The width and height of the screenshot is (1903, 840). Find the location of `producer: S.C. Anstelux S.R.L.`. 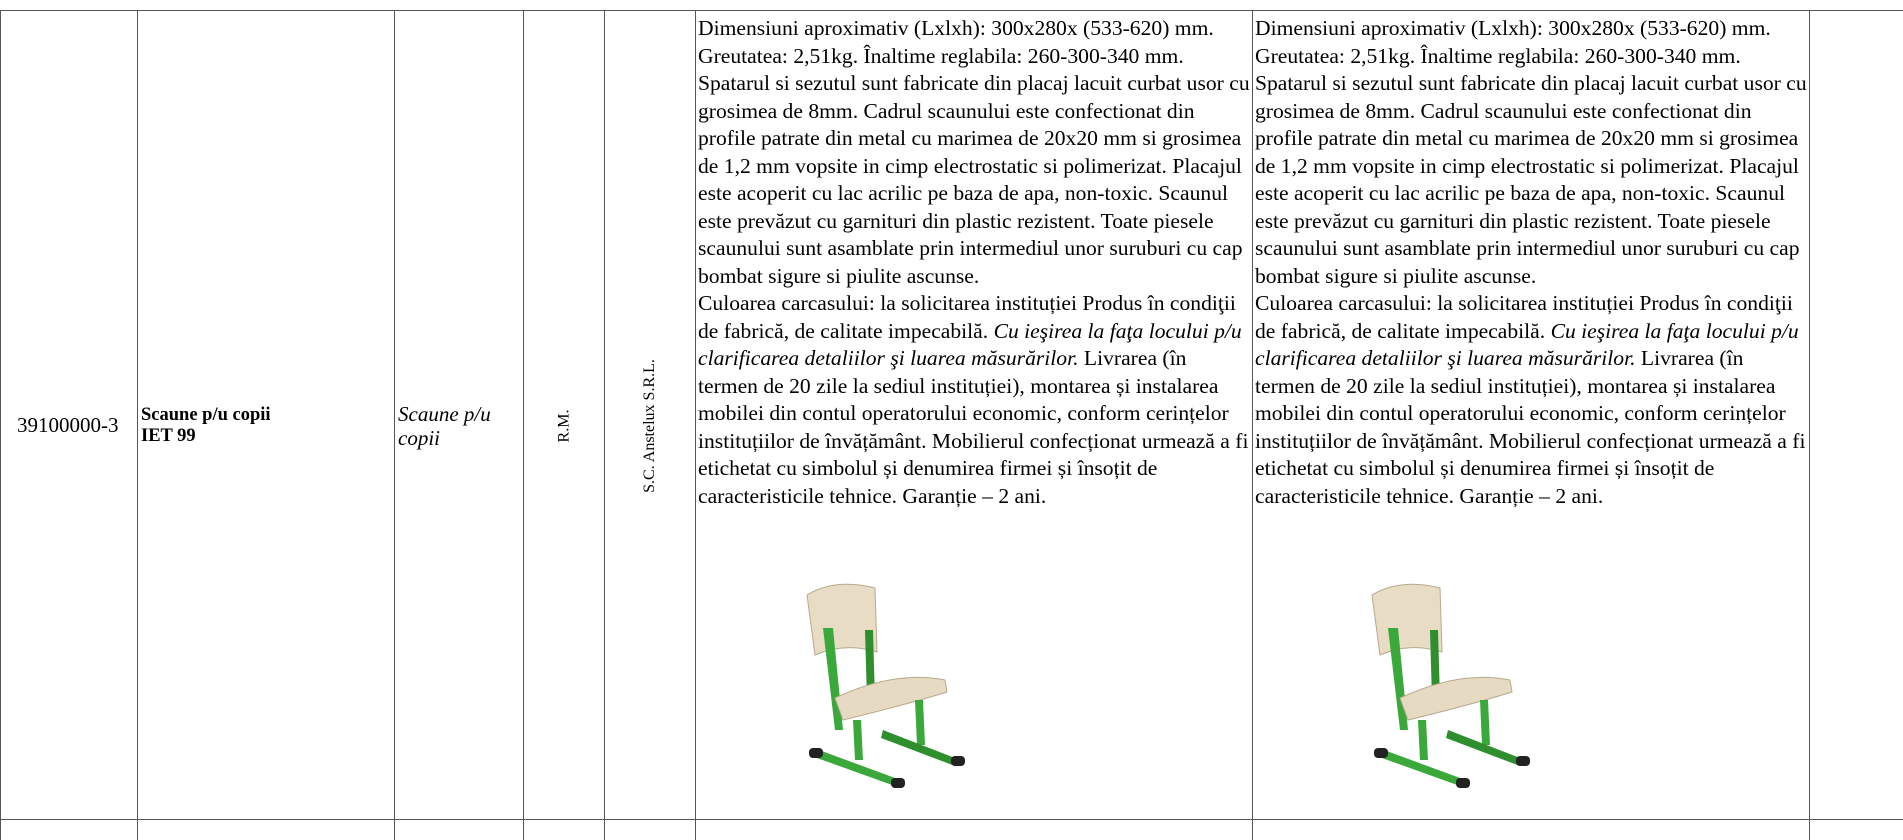

producer: S.C. Anstelux S.R.L. is located at coordinates (649, 425).